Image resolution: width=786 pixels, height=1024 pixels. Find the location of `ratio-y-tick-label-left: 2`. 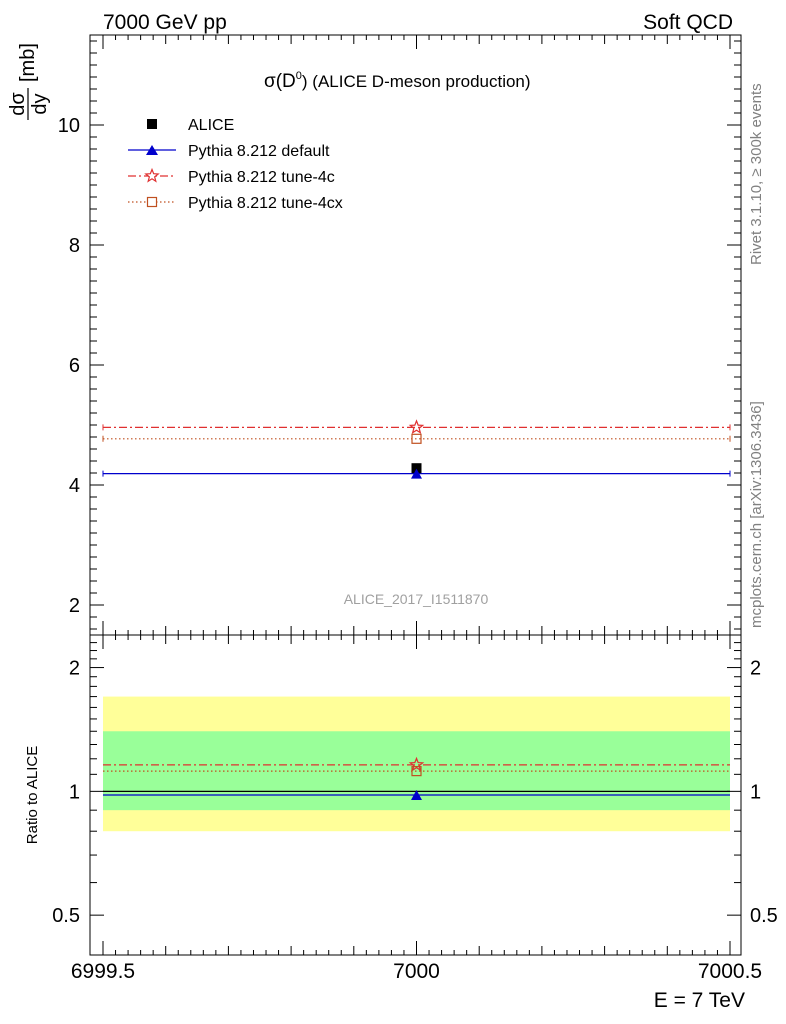

ratio-y-tick-label-left: 2 is located at coordinates (74, 669).